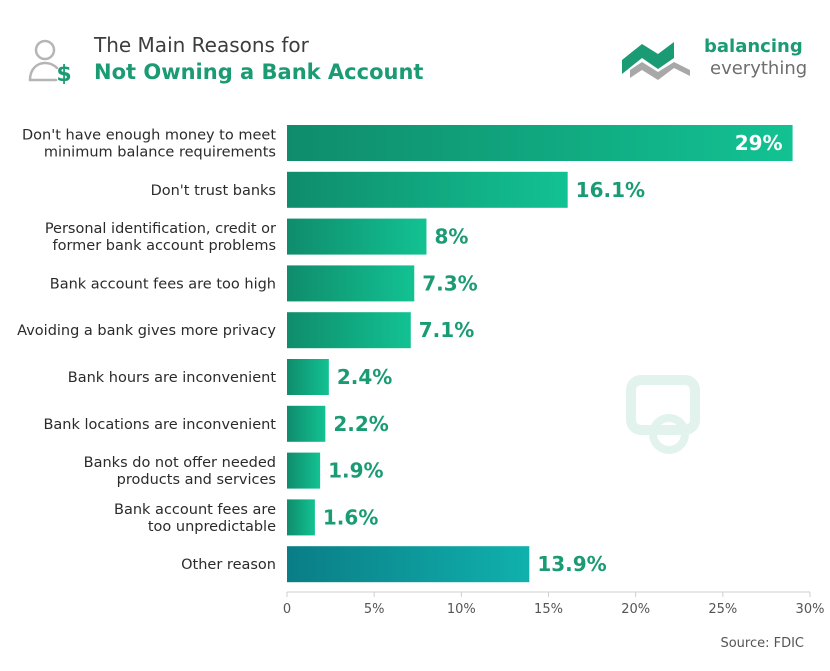  I want to click on category-label-3-line2: former bank account problems, so click(164, 246).